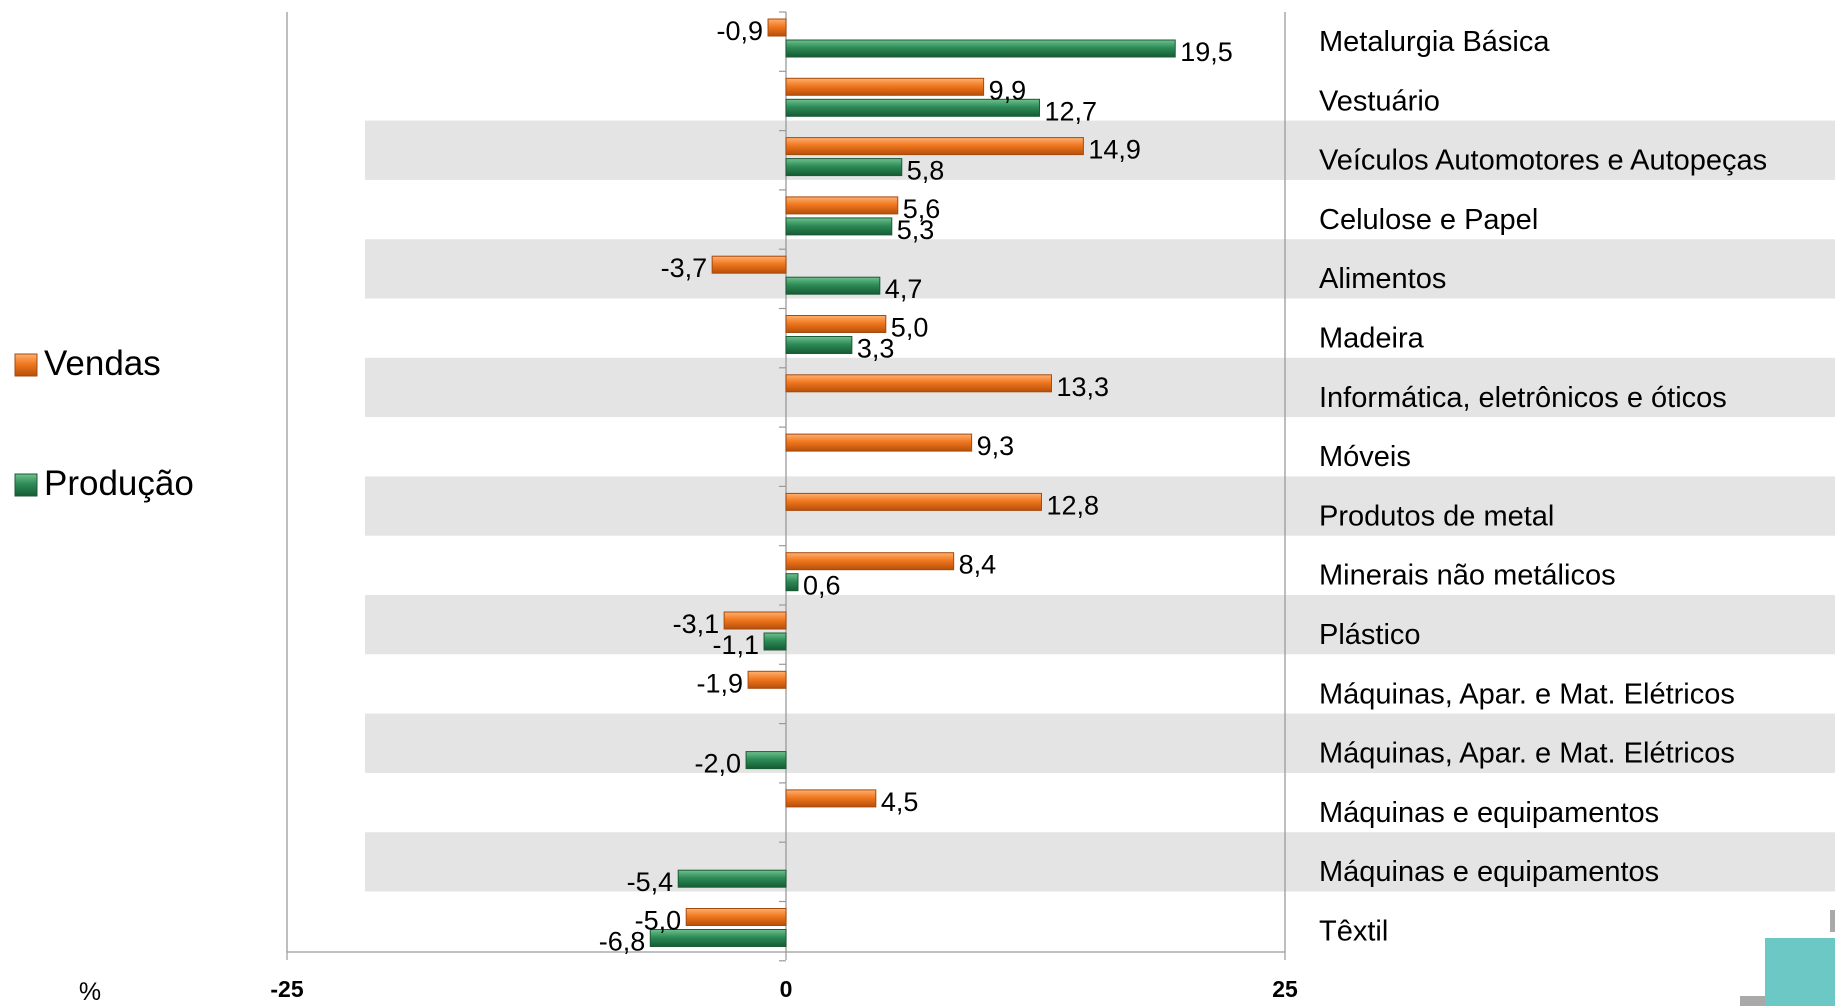 This screenshot has height=1006, width=1835. What do you see at coordinates (1372, 339) in the screenshot?
I see `category-label: Madeira` at bounding box center [1372, 339].